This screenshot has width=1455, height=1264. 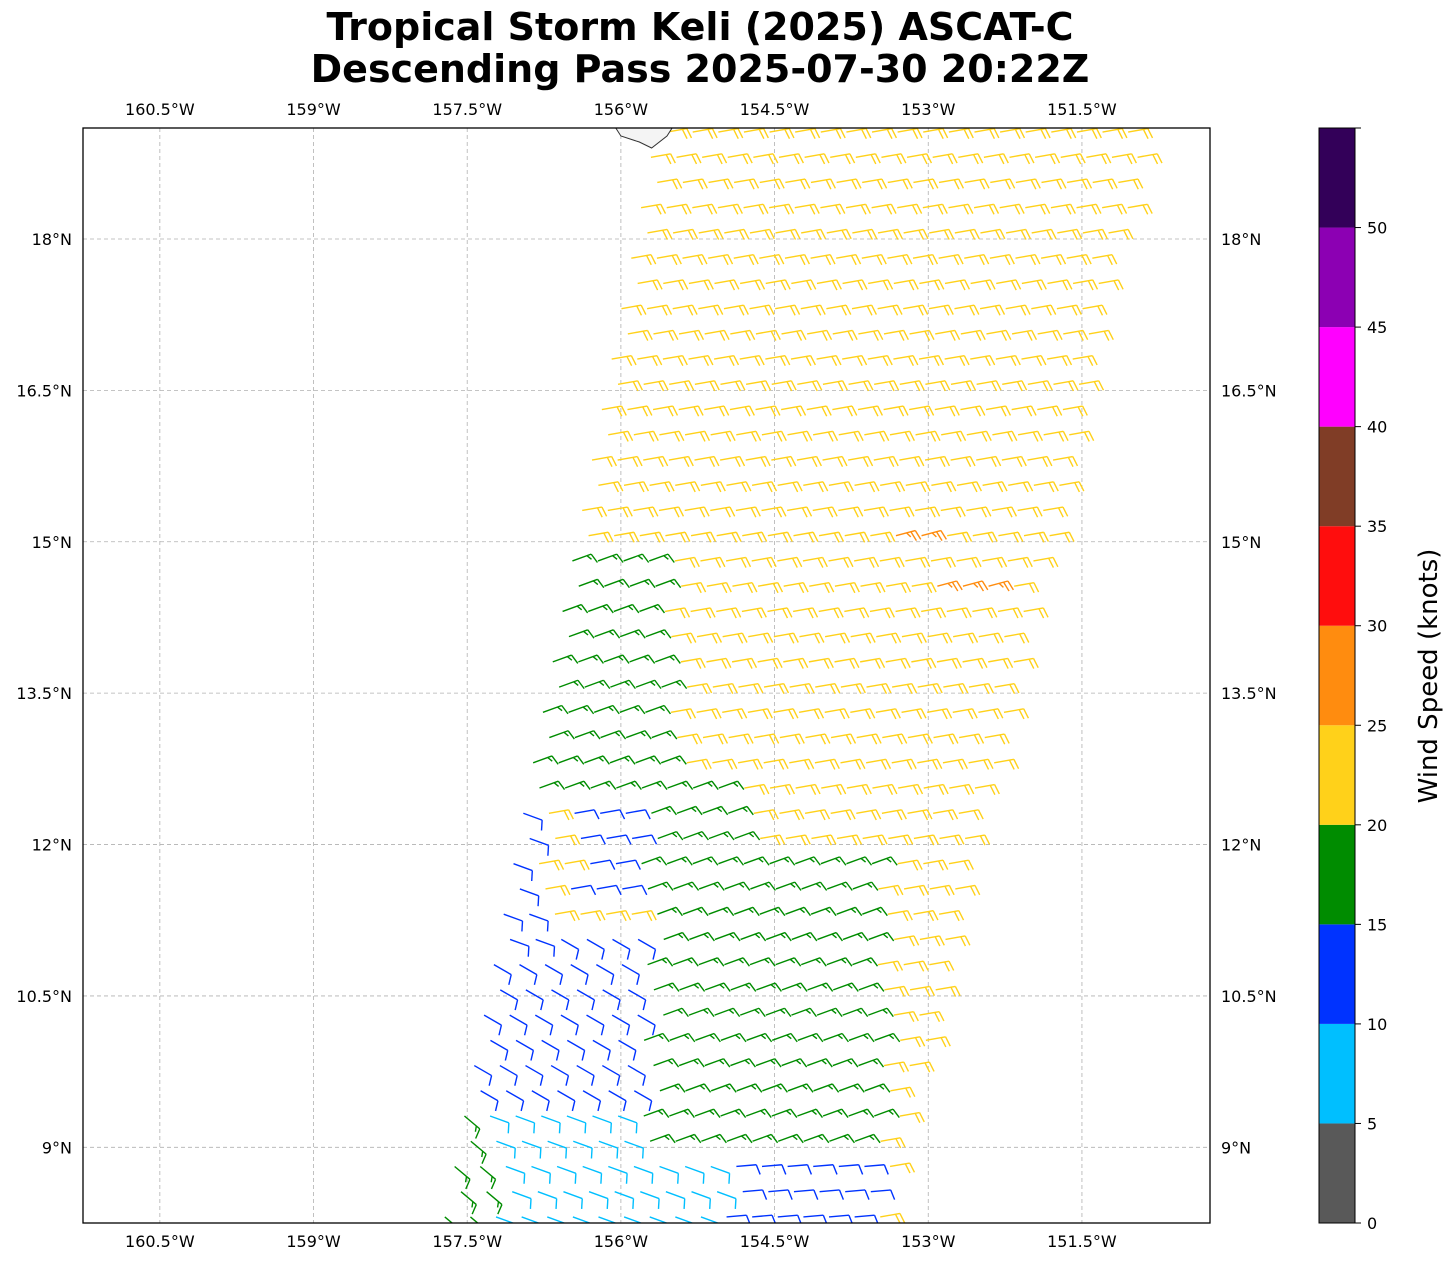 I want to click on colorbar-tick-label: 0, so click(x=1372, y=1223).